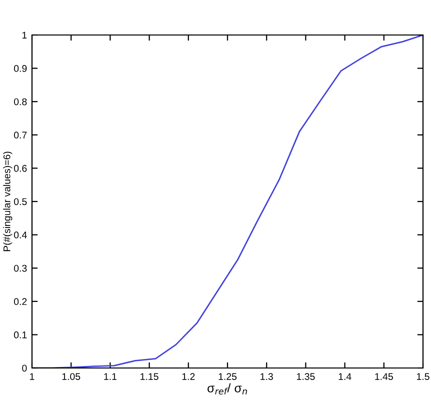 The width and height of the screenshot is (431, 402). I want to click on y-tick-label: 0.5, so click(20, 202).